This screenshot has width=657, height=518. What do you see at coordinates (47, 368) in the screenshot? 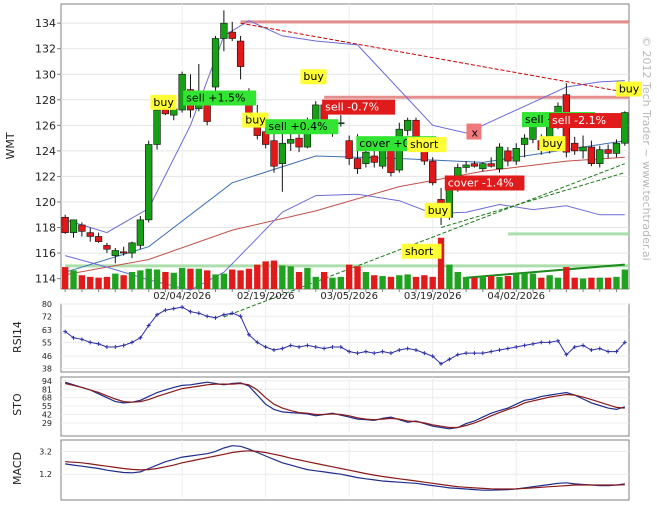
I see `rsi-ytick-label: 38` at bounding box center [47, 368].